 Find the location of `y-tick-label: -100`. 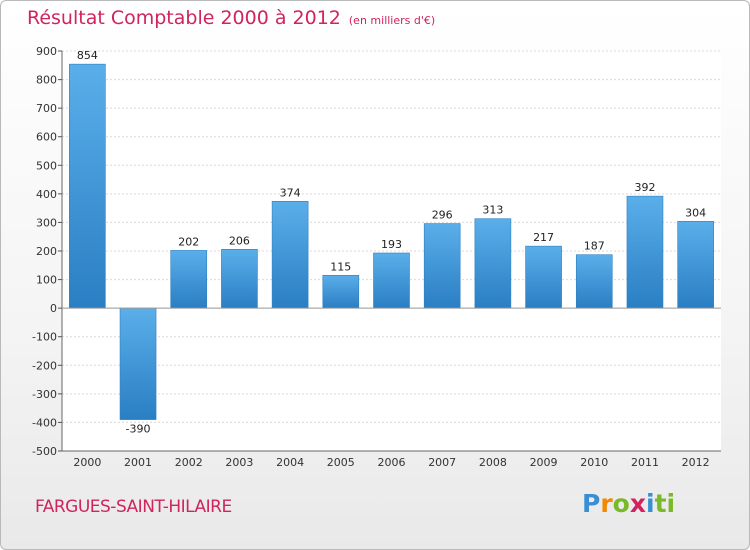

y-tick-label: -100 is located at coordinates (44, 337).